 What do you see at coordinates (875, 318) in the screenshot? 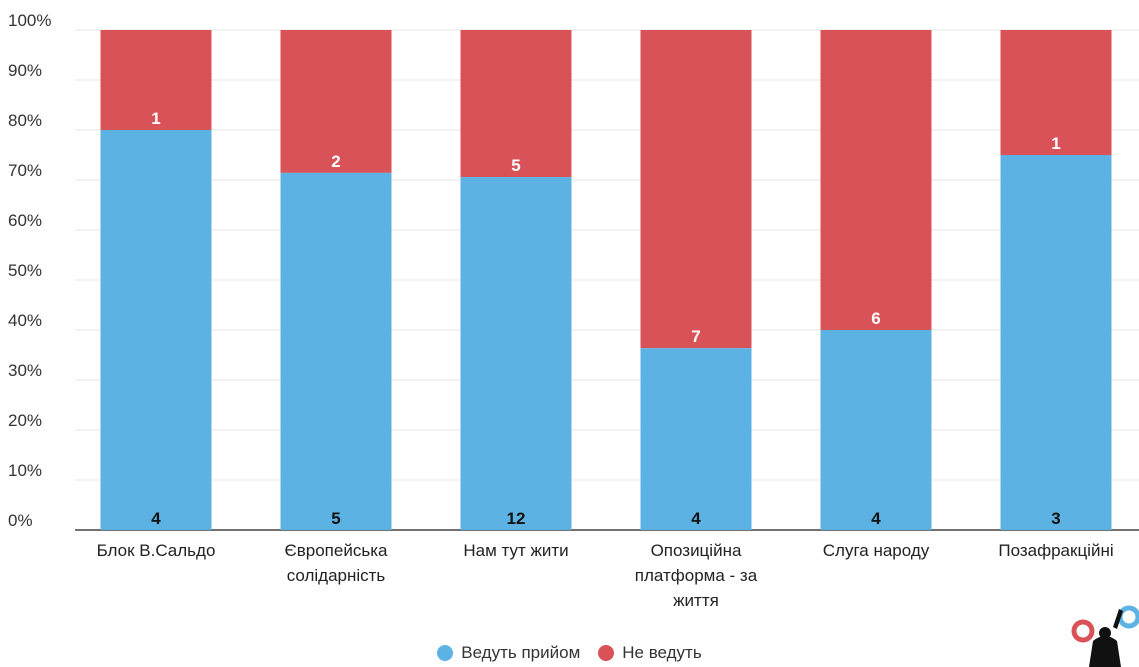
I see `data-label-not-leading: 6` at bounding box center [875, 318].